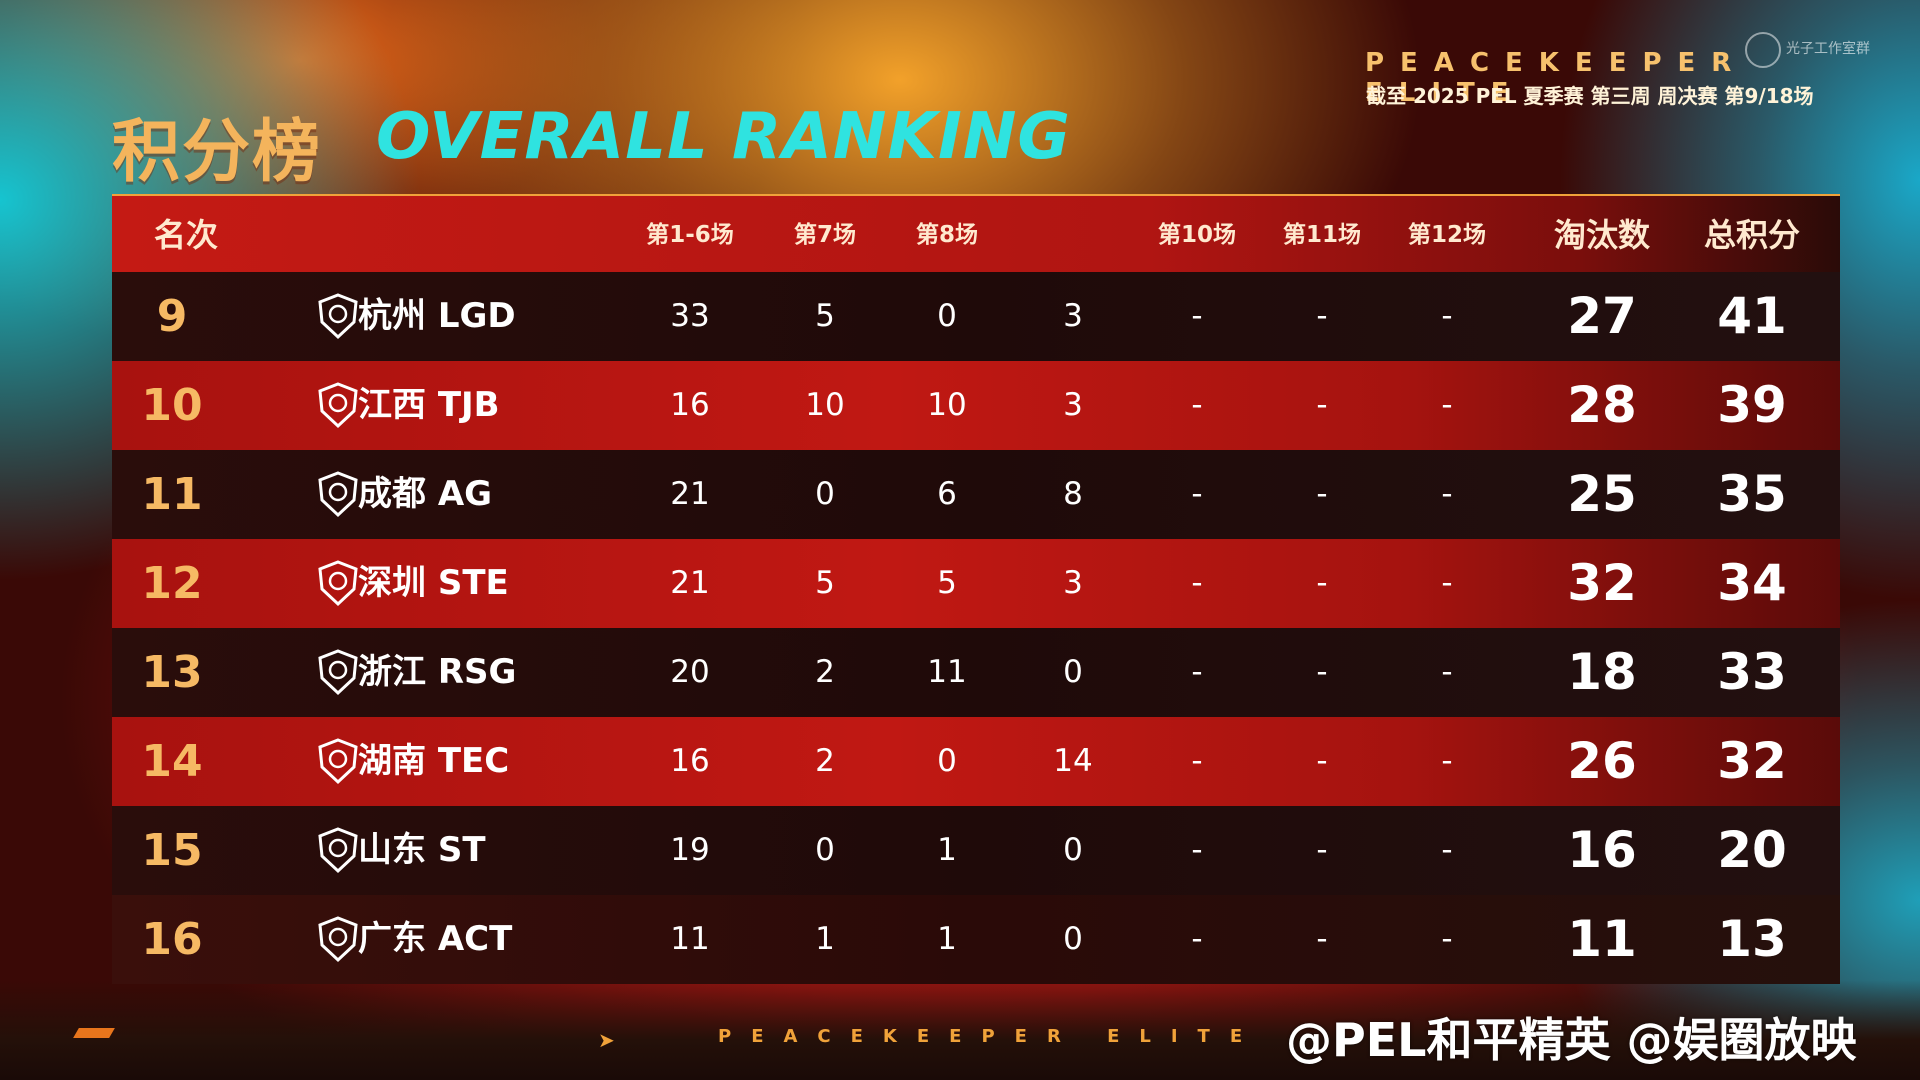 The width and height of the screenshot is (1920, 1080). Describe the element at coordinates (947, 583) in the screenshot. I see `score-cell-g8: 5` at that location.